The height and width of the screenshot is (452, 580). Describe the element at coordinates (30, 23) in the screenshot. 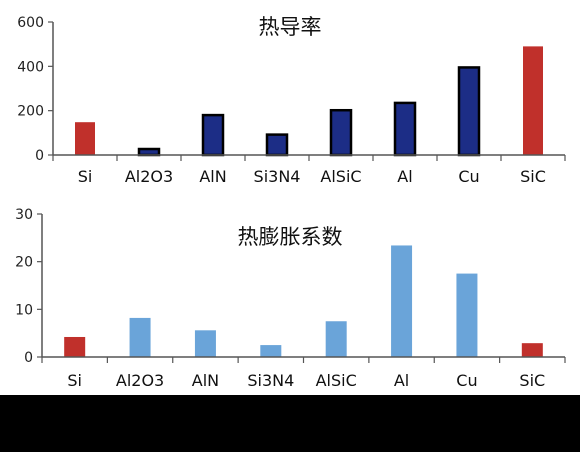

I see `y-tick-label: 600` at that location.